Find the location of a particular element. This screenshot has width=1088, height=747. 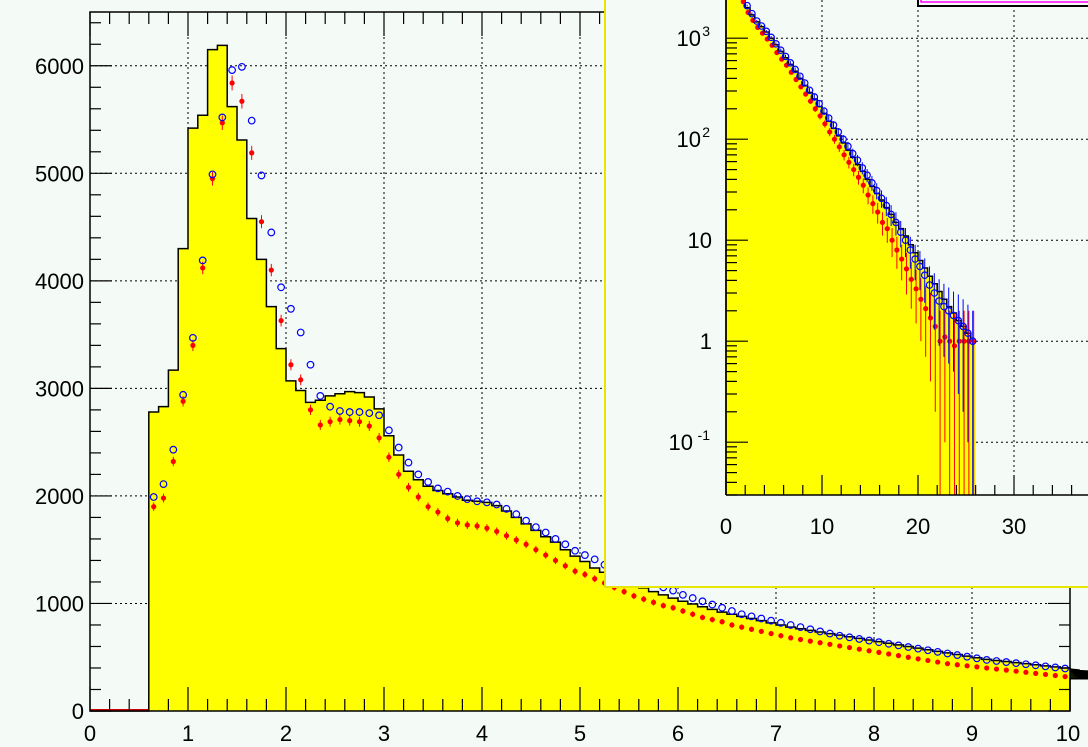

inset-series-red is located at coordinates (858, 247).